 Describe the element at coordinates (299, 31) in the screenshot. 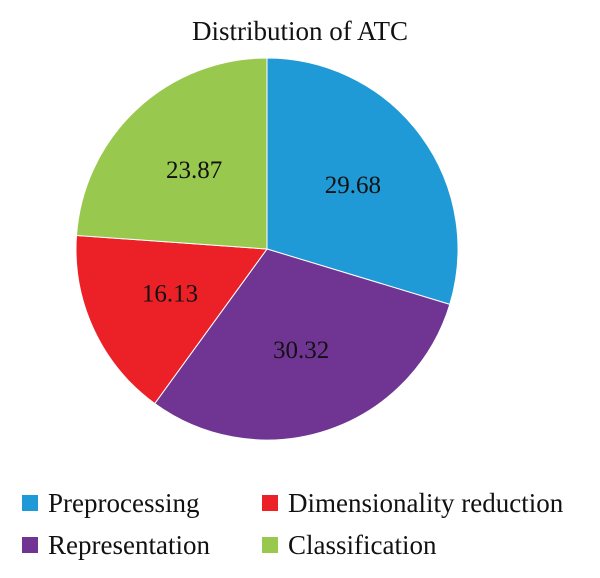

I see `chart-title: Distribution of ATC` at that location.